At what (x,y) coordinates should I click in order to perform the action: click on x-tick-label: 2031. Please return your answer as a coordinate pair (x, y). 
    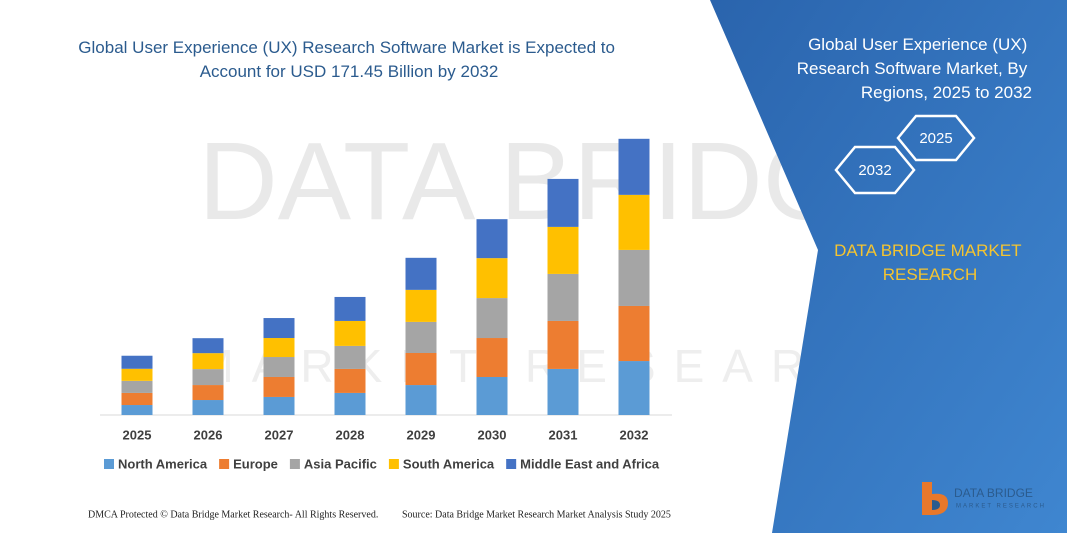
    Looking at the image, I should click on (563, 434).